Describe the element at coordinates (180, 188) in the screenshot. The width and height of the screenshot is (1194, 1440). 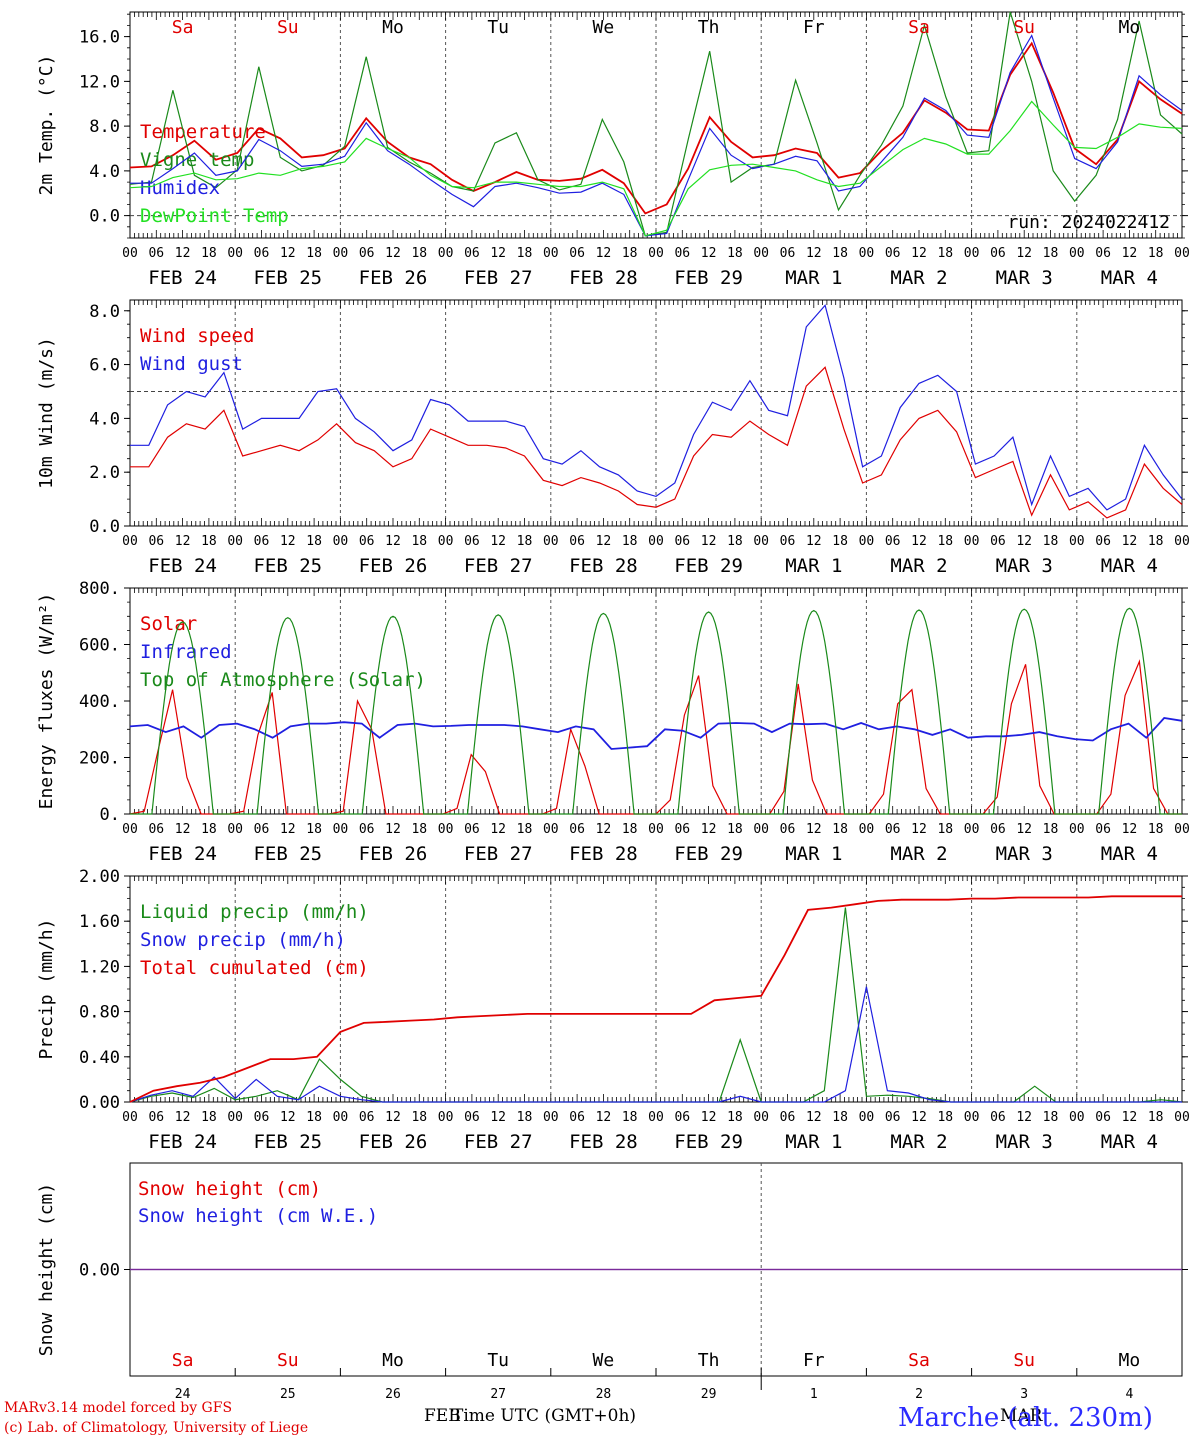
I see `legend-entry: Humidex` at that location.